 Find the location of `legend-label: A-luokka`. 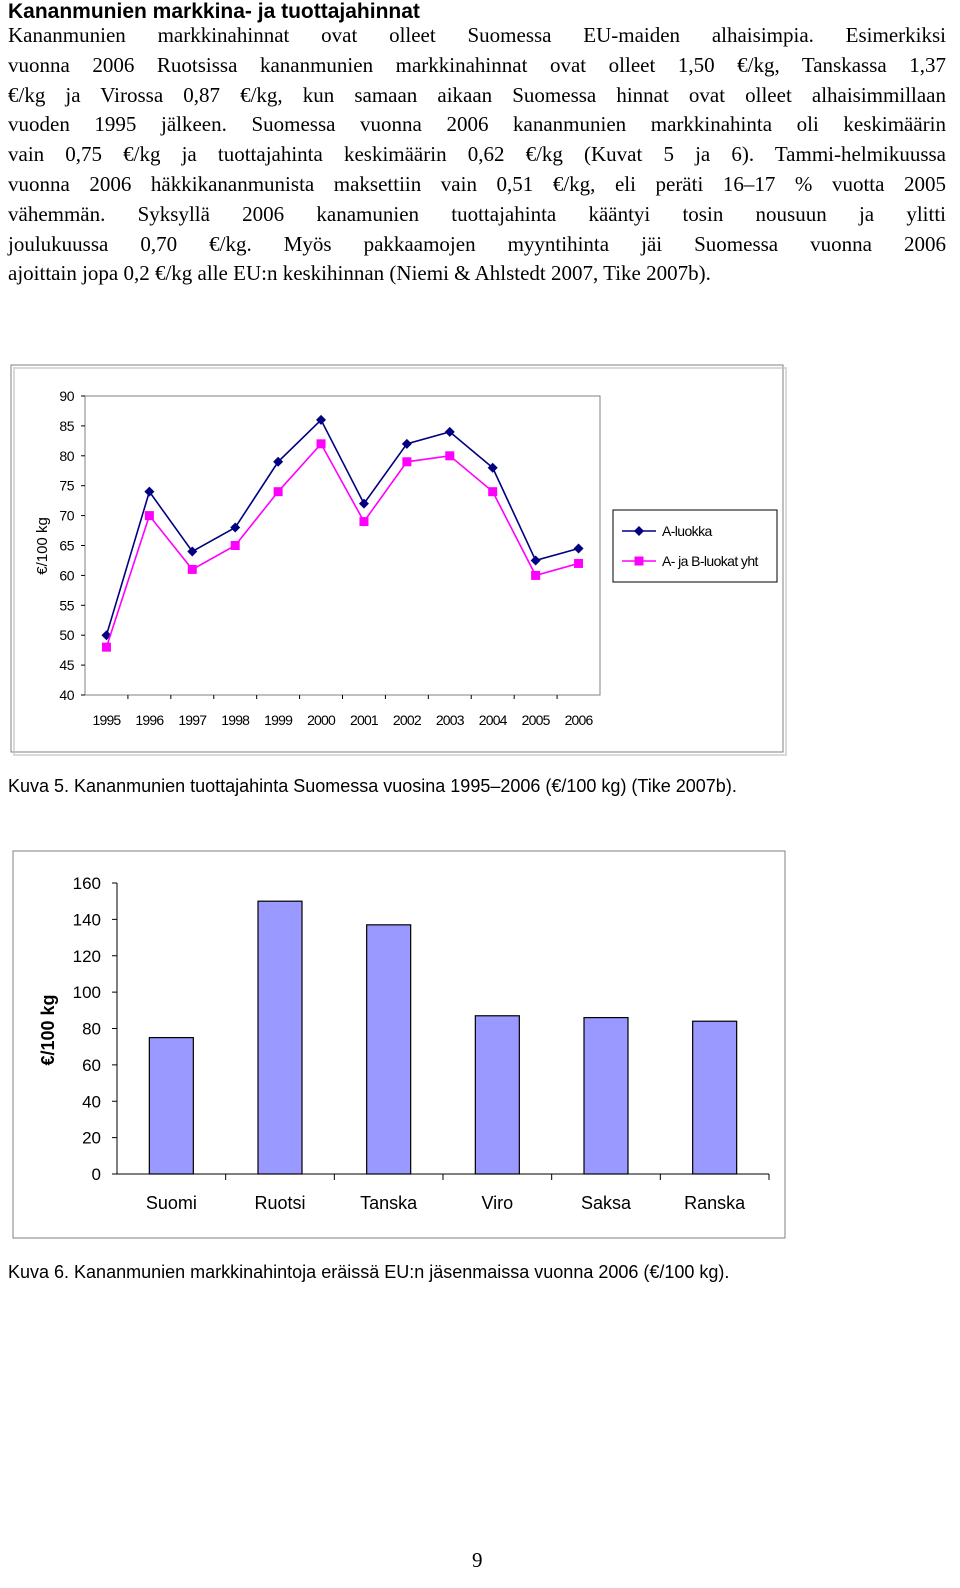

legend-label: A-luokka is located at coordinates (687, 531).